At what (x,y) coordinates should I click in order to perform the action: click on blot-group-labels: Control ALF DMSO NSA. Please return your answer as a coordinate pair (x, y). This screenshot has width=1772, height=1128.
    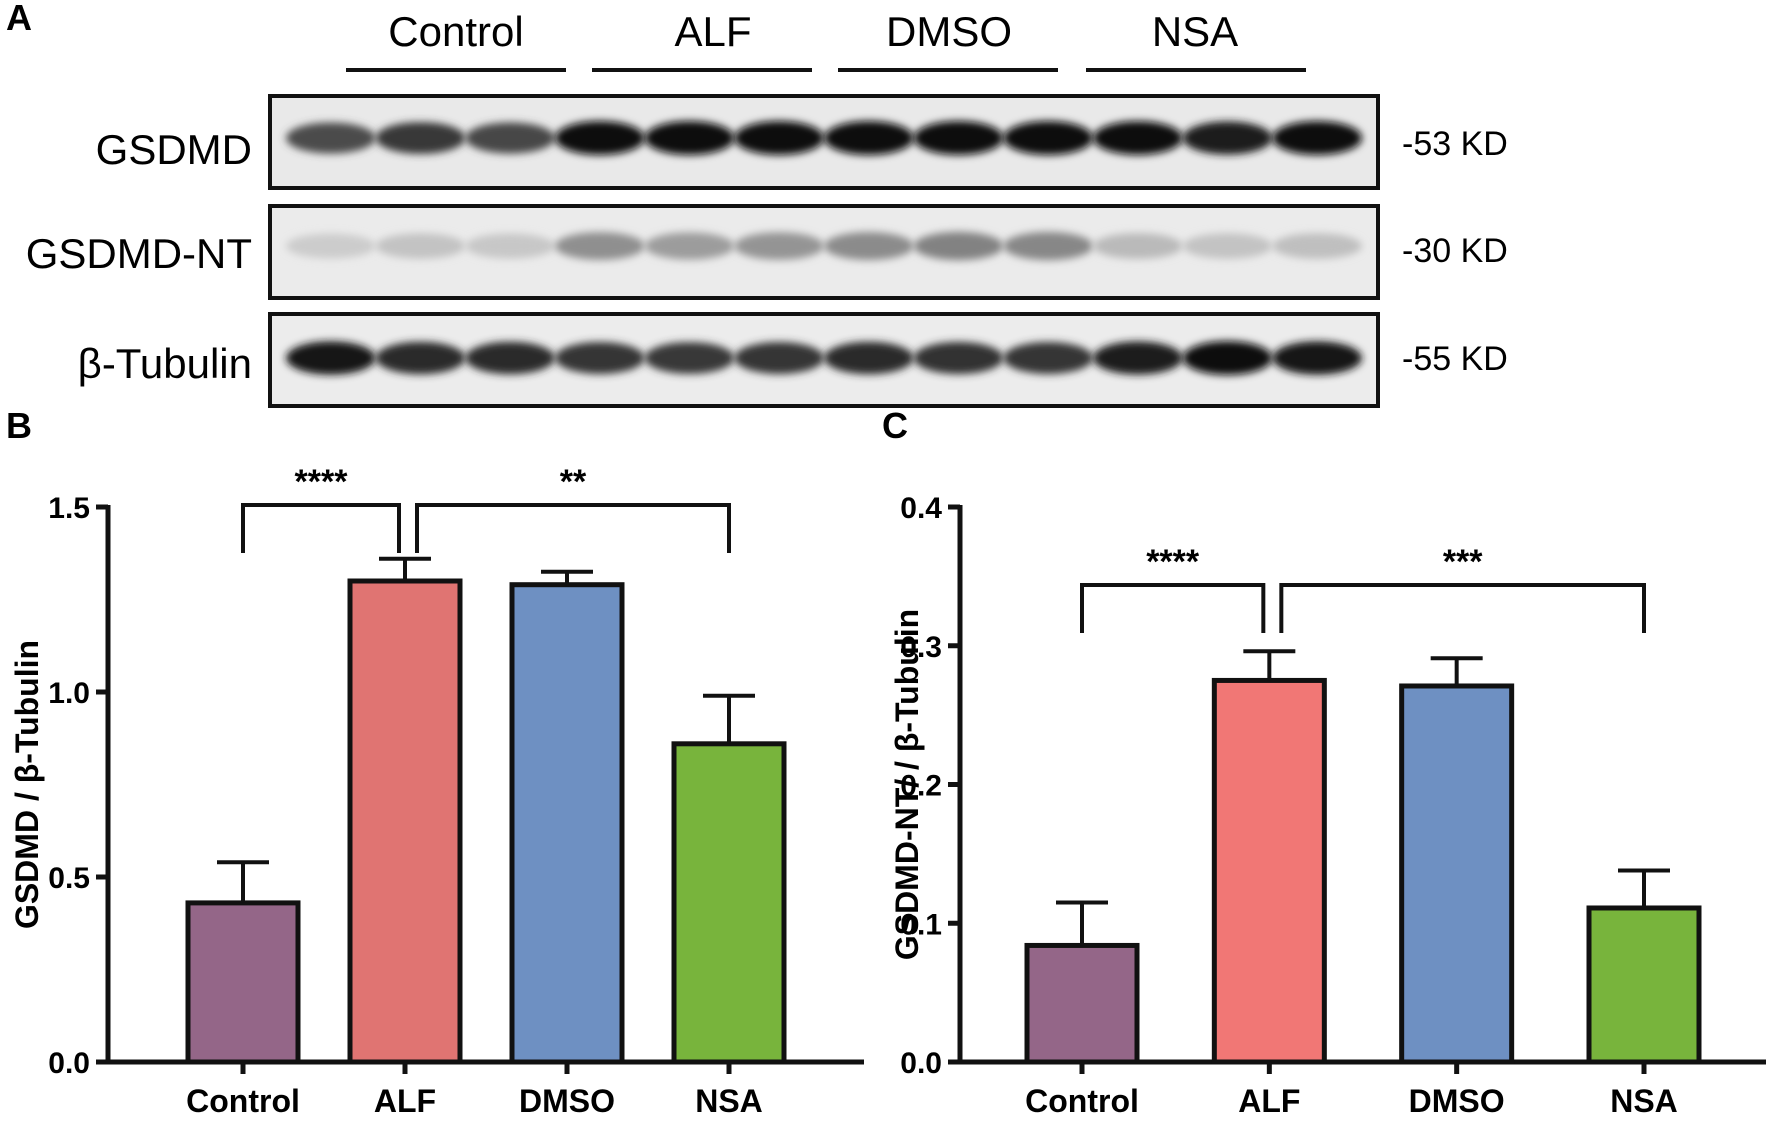
    Looking at the image, I should click on (813, 31).